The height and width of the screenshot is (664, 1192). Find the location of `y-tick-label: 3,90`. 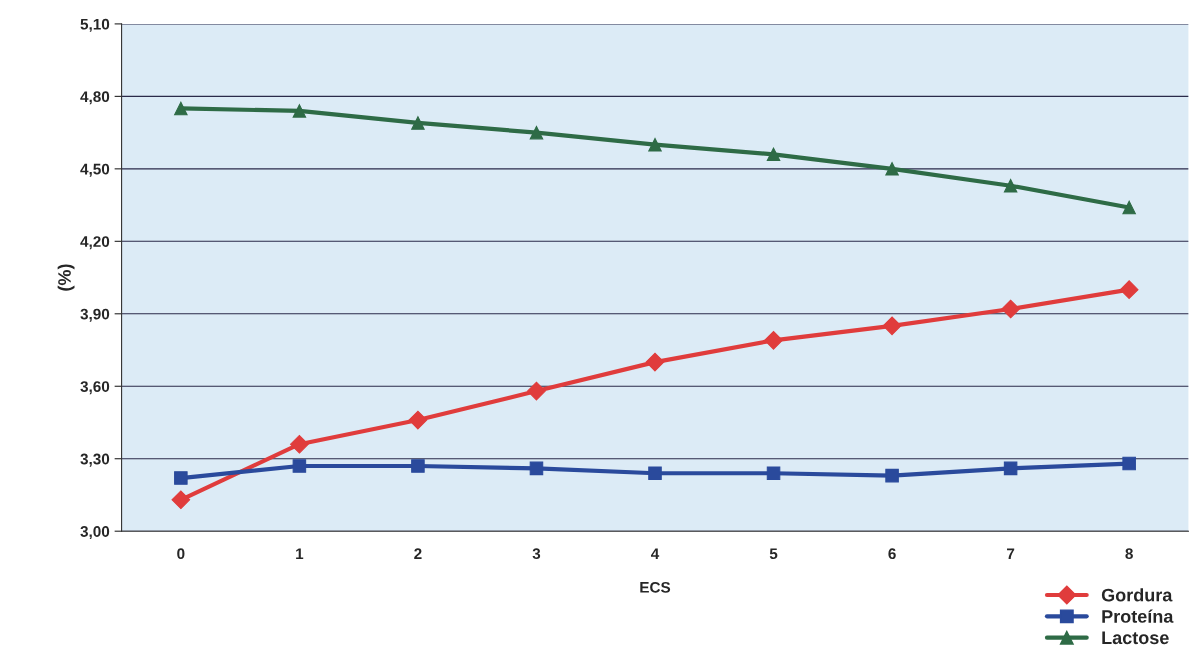

y-tick-label: 3,90 is located at coordinates (95, 315).